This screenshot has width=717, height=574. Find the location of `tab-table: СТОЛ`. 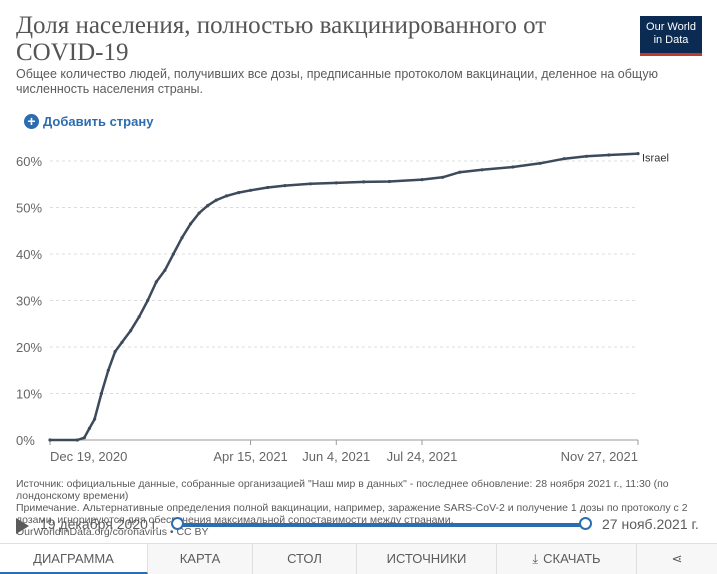

tab-table: СТОЛ is located at coordinates (305, 559).